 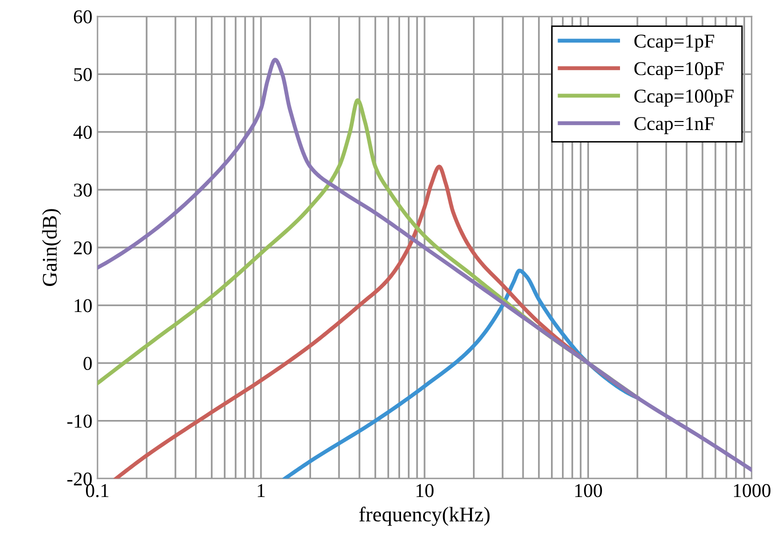 I want to click on y-tick-label: 0, so click(x=88, y=363).